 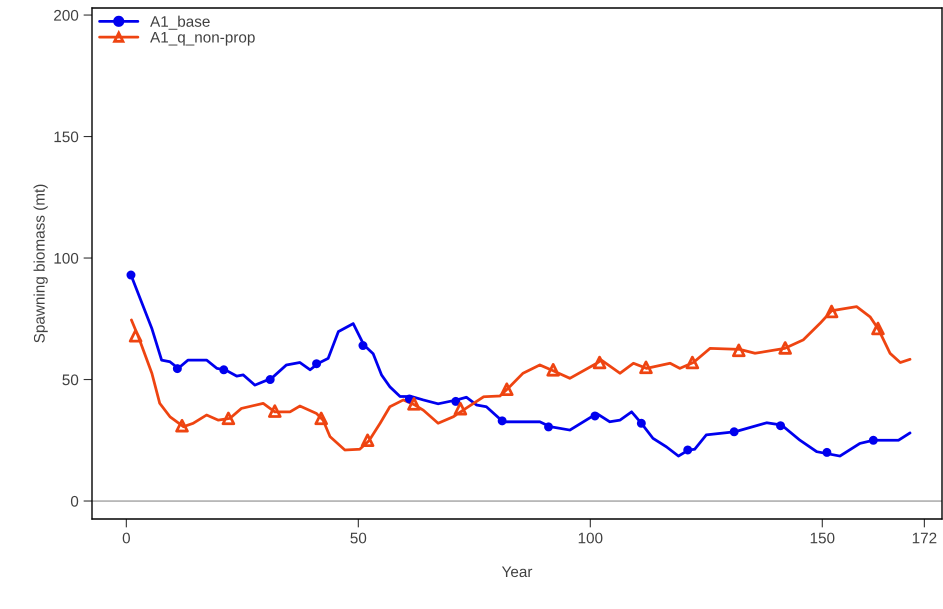 I want to click on x-tick-label: 172, so click(x=924, y=538).